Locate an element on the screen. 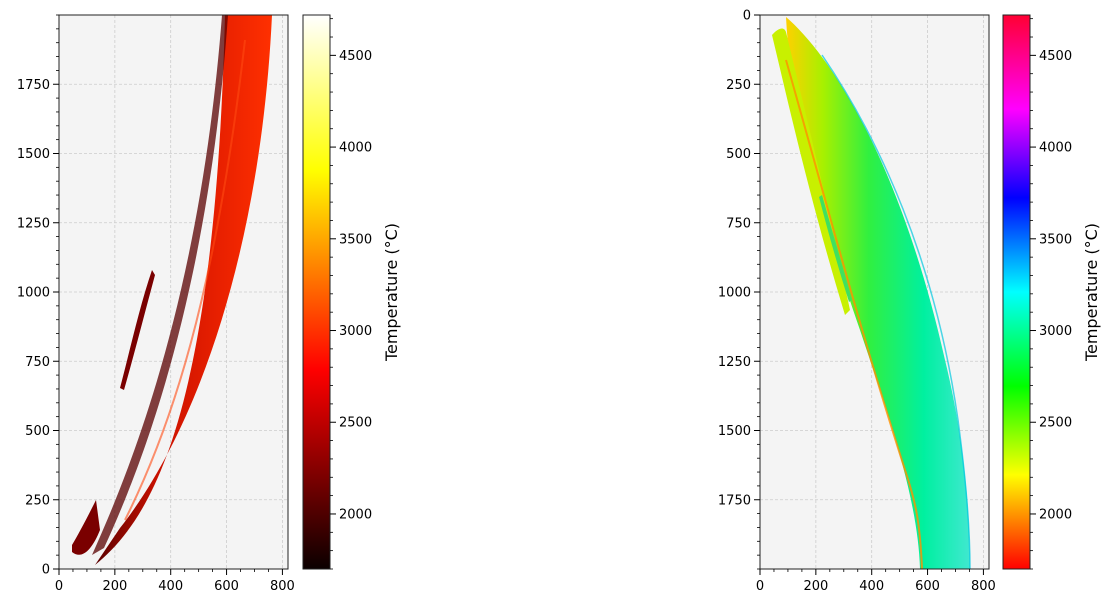  left-bright-streak is located at coordinates (185, 280).